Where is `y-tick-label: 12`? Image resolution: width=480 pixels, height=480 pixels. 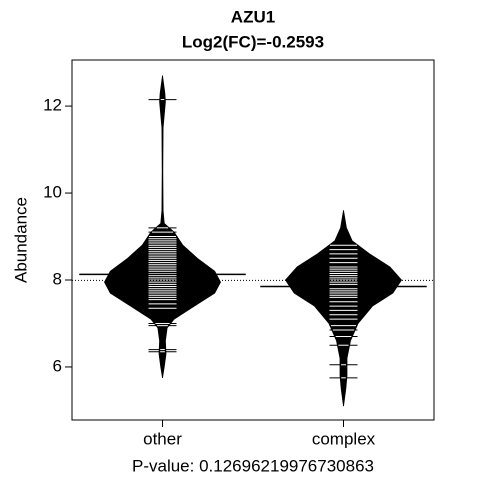
y-tick-label: 12 is located at coordinates (52, 105).